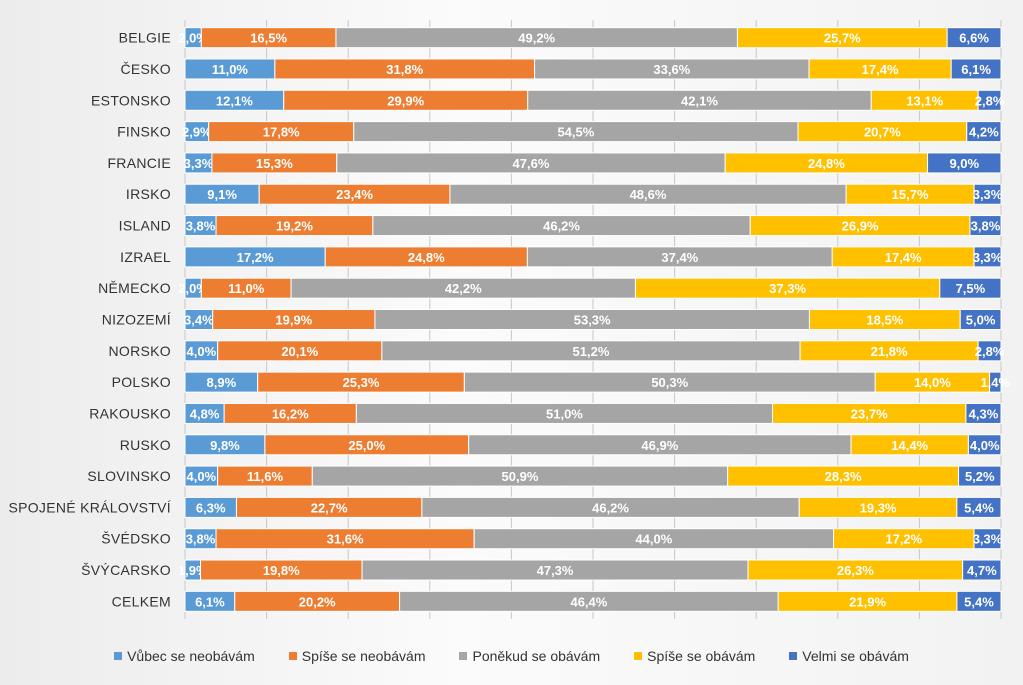 This screenshot has width=1023, height=685. I want to click on bar-segment-island-s4, so click(985, 226).